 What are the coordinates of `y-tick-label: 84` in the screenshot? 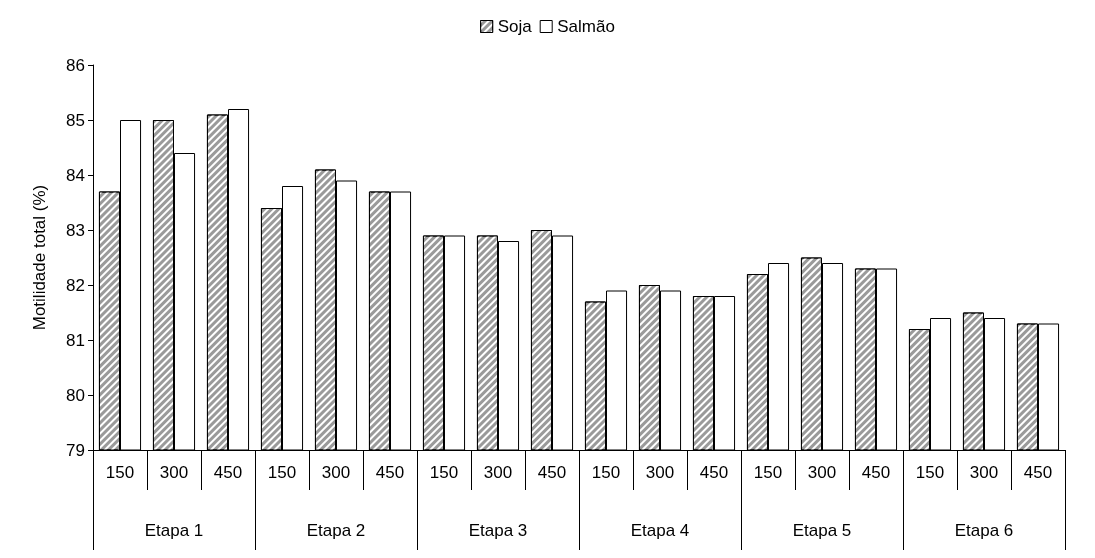 It's located at (75, 175).